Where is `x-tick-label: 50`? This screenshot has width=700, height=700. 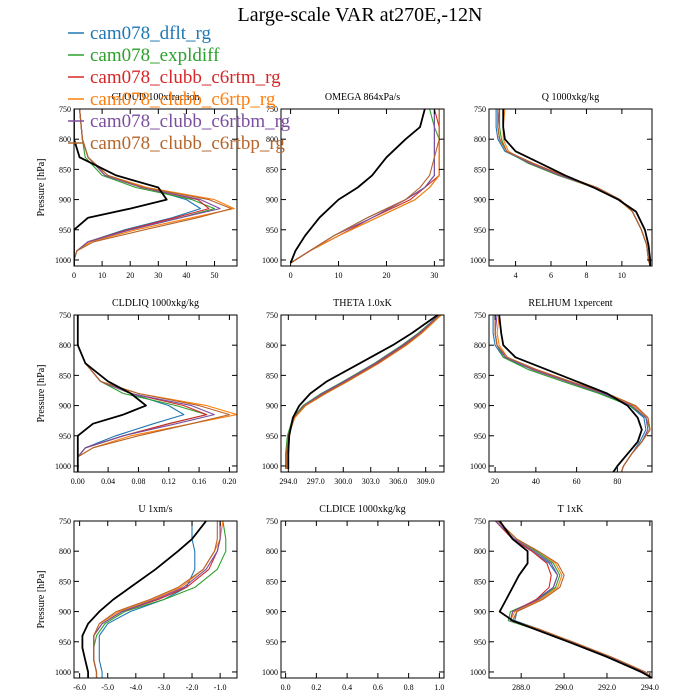 x-tick-label: 50 is located at coordinates (215, 275).